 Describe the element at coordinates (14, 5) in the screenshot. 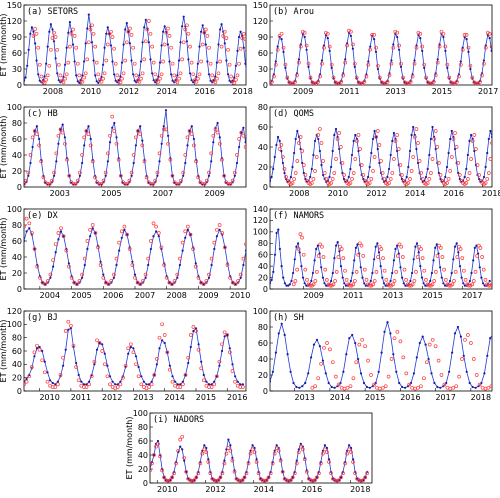

I see `y-tick-label: 150` at that location.